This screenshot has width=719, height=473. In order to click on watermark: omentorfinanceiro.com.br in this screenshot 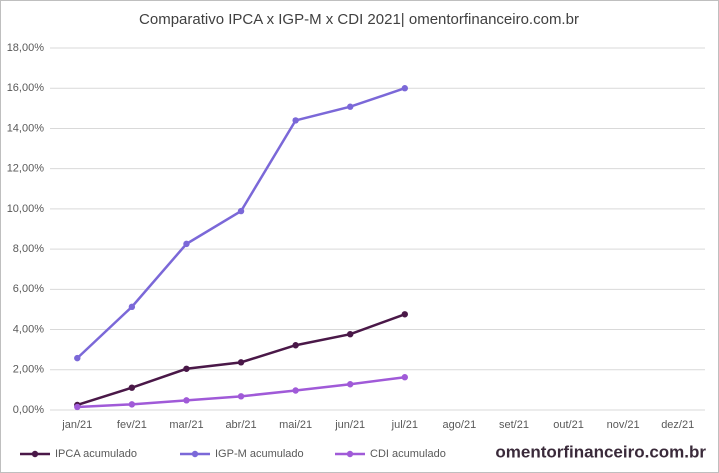, I will do `click(600, 451)`.